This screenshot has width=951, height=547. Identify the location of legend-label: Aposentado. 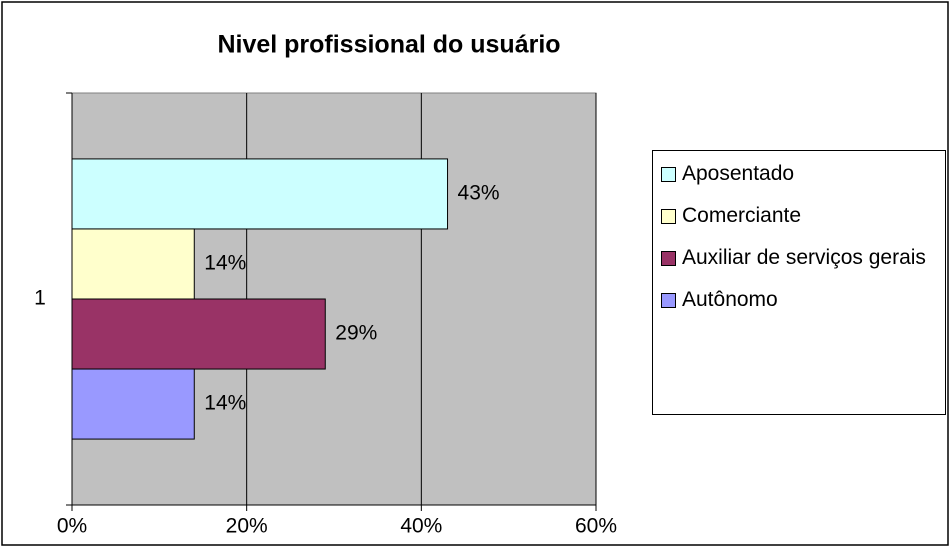
(738, 173).